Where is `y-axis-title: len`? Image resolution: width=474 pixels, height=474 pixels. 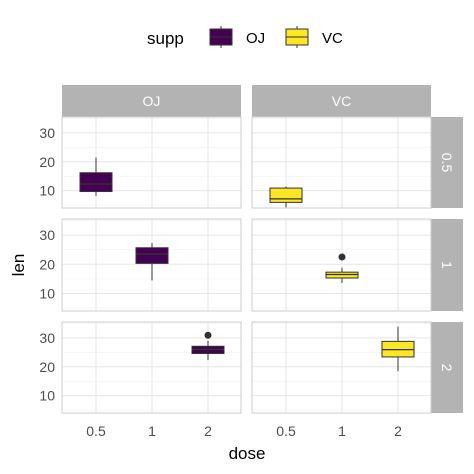 y-axis-title: len is located at coordinates (18, 265).